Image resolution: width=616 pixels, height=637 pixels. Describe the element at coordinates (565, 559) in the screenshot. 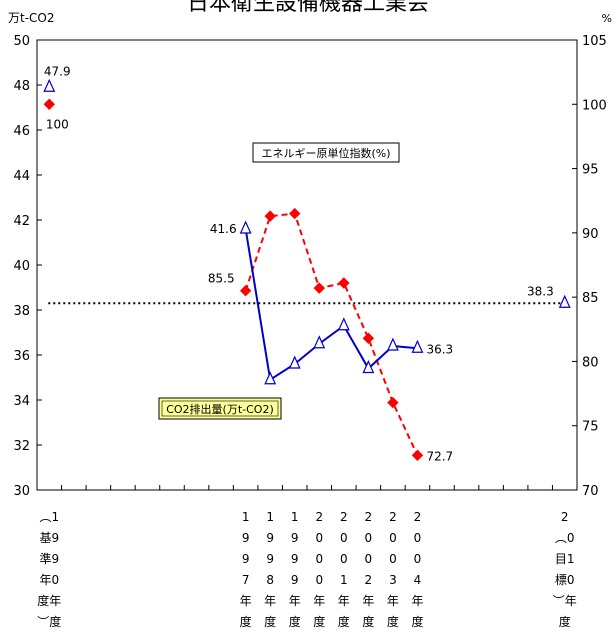

I see `x-tick-label-line: 目1` at that location.